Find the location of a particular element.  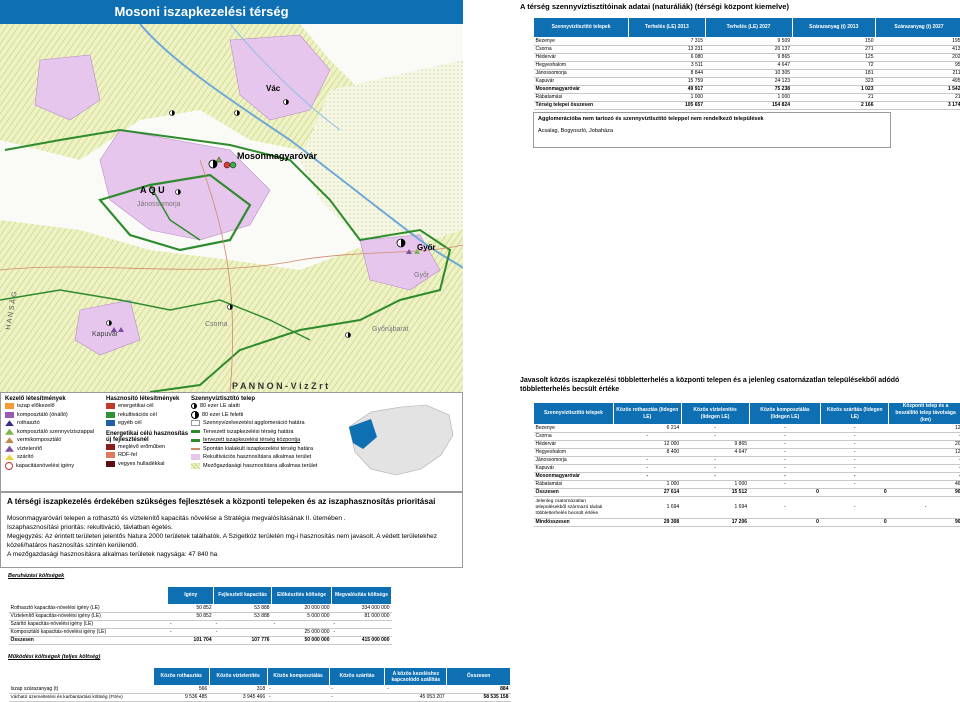

table-cell: 125 is located at coordinates (834, 57).